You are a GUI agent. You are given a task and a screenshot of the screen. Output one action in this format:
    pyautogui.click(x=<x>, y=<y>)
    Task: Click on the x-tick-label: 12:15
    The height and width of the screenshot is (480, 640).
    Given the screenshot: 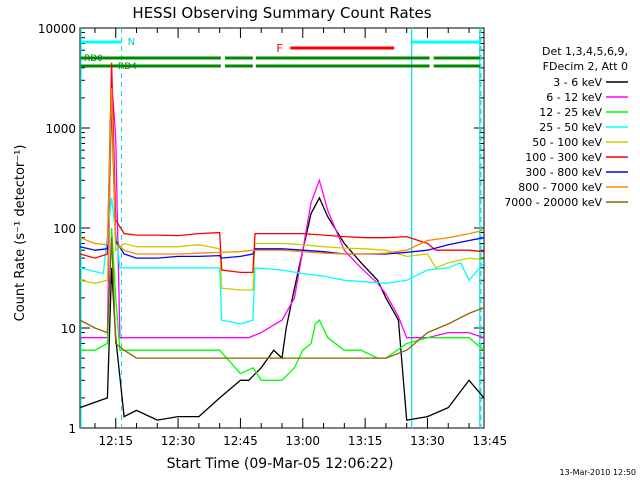 What is the action you would take?
    pyautogui.click(x=115, y=441)
    